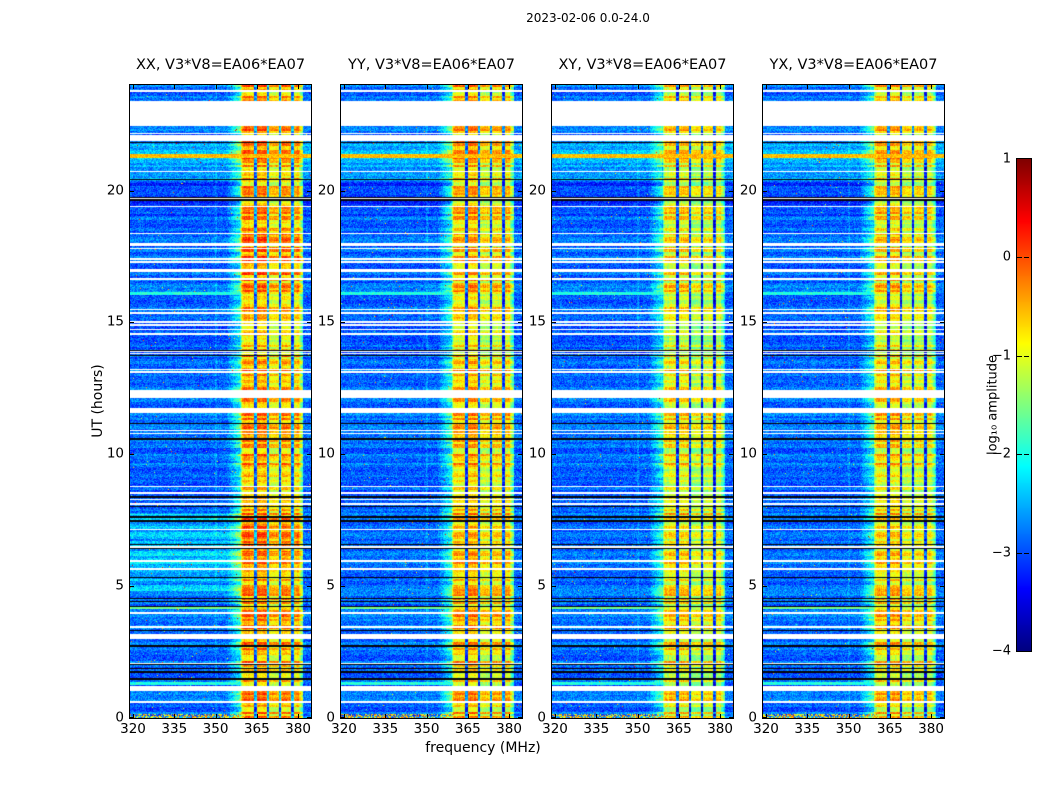 The image size is (1050, 800). Describe the element at coordinates (344, 729) in the screenshot. I see `x-tick-label-yy: 320` at that location.